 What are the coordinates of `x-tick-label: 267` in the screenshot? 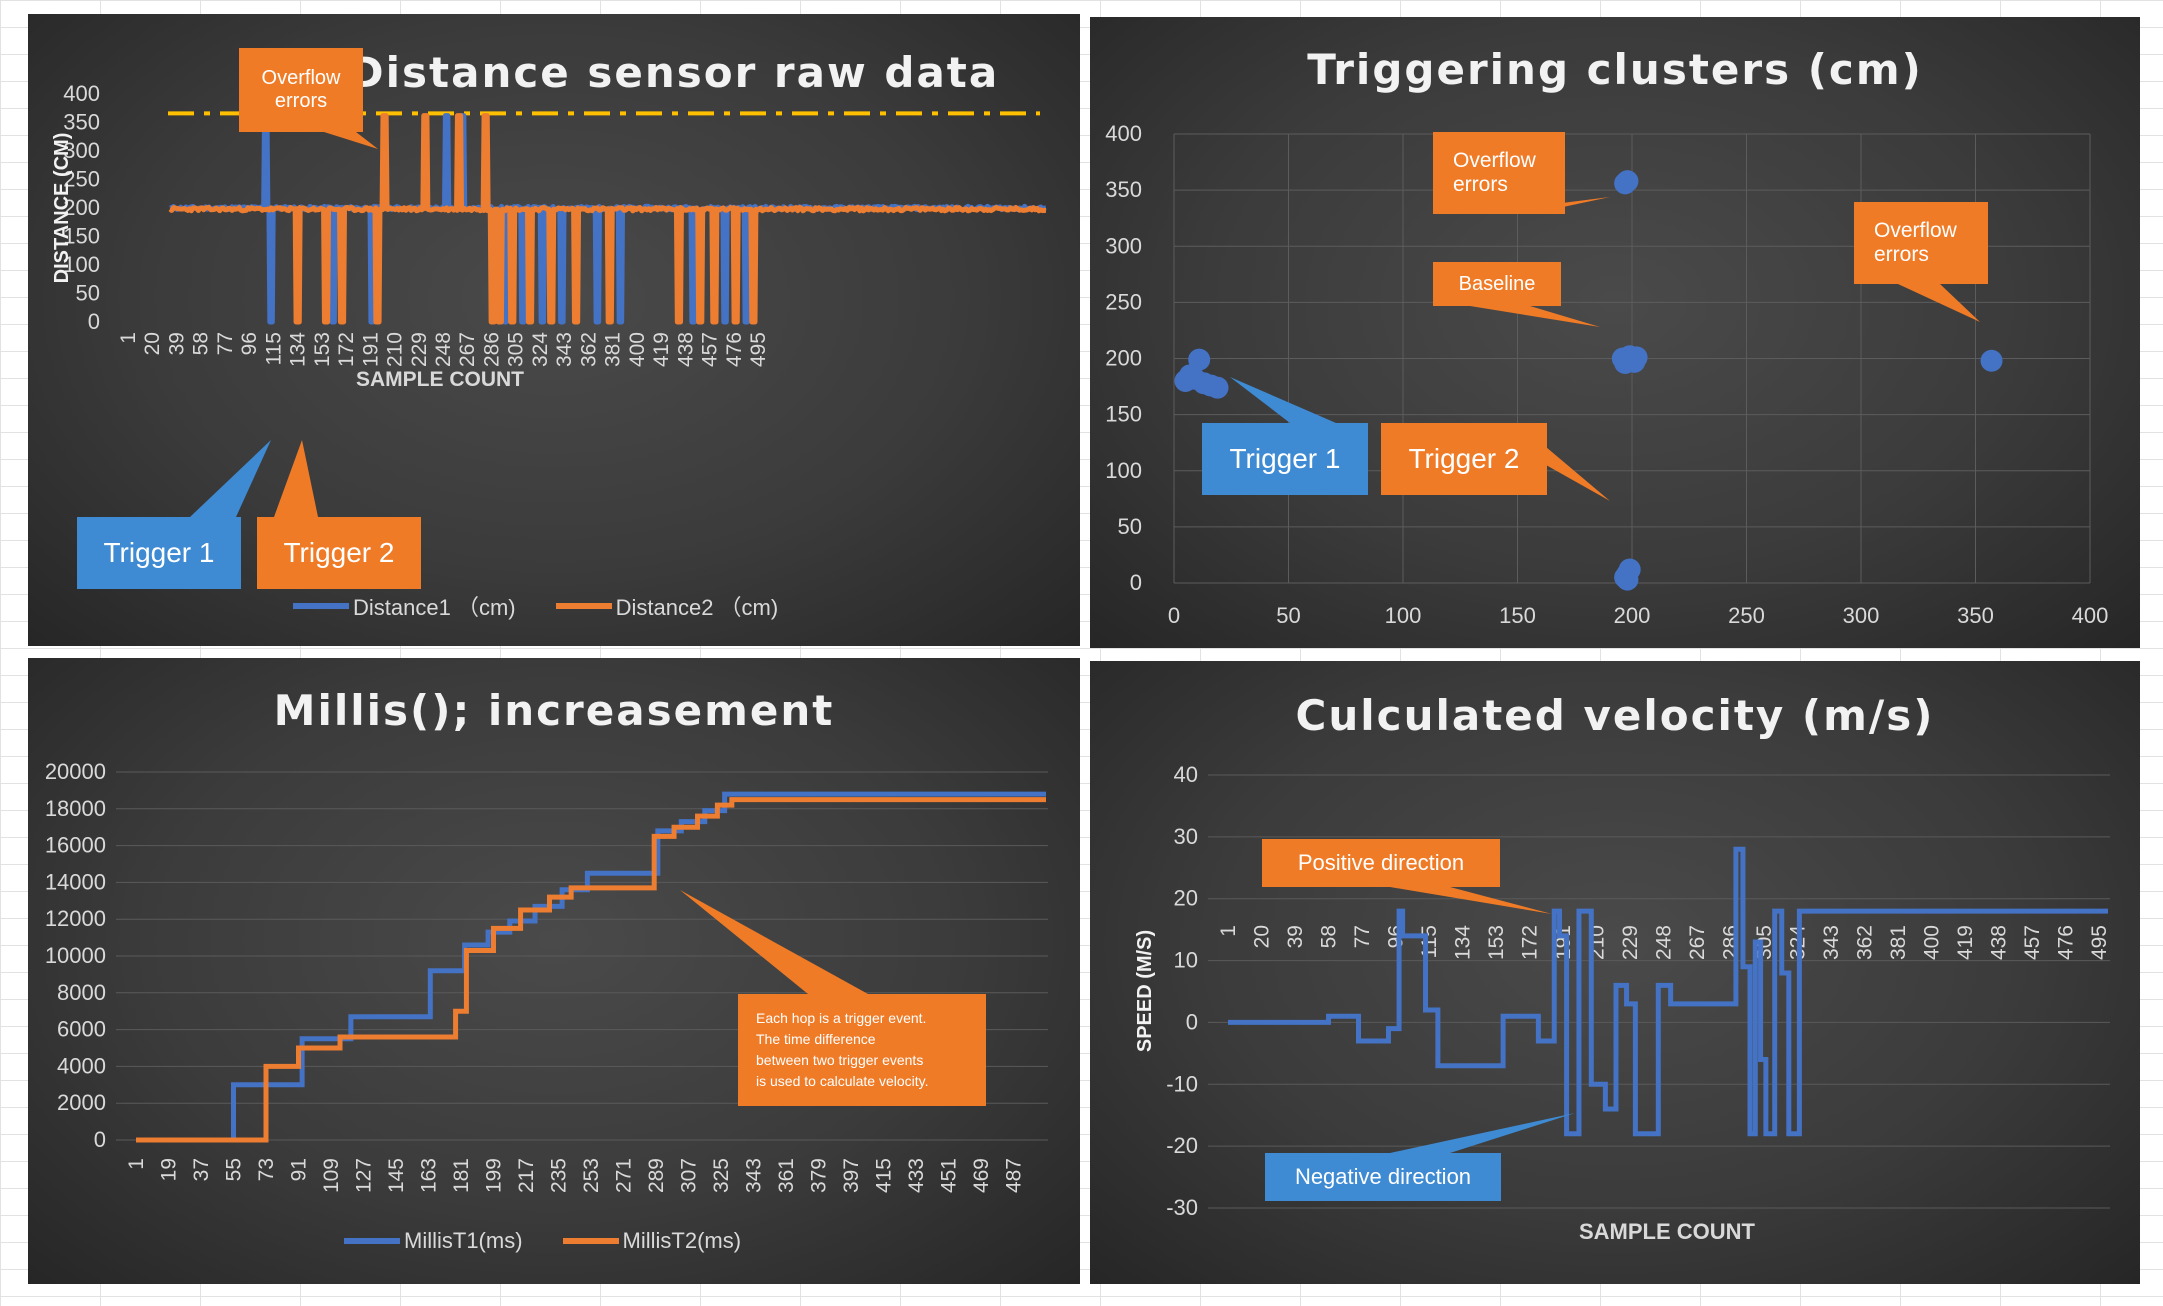 It's located at (467, 349).